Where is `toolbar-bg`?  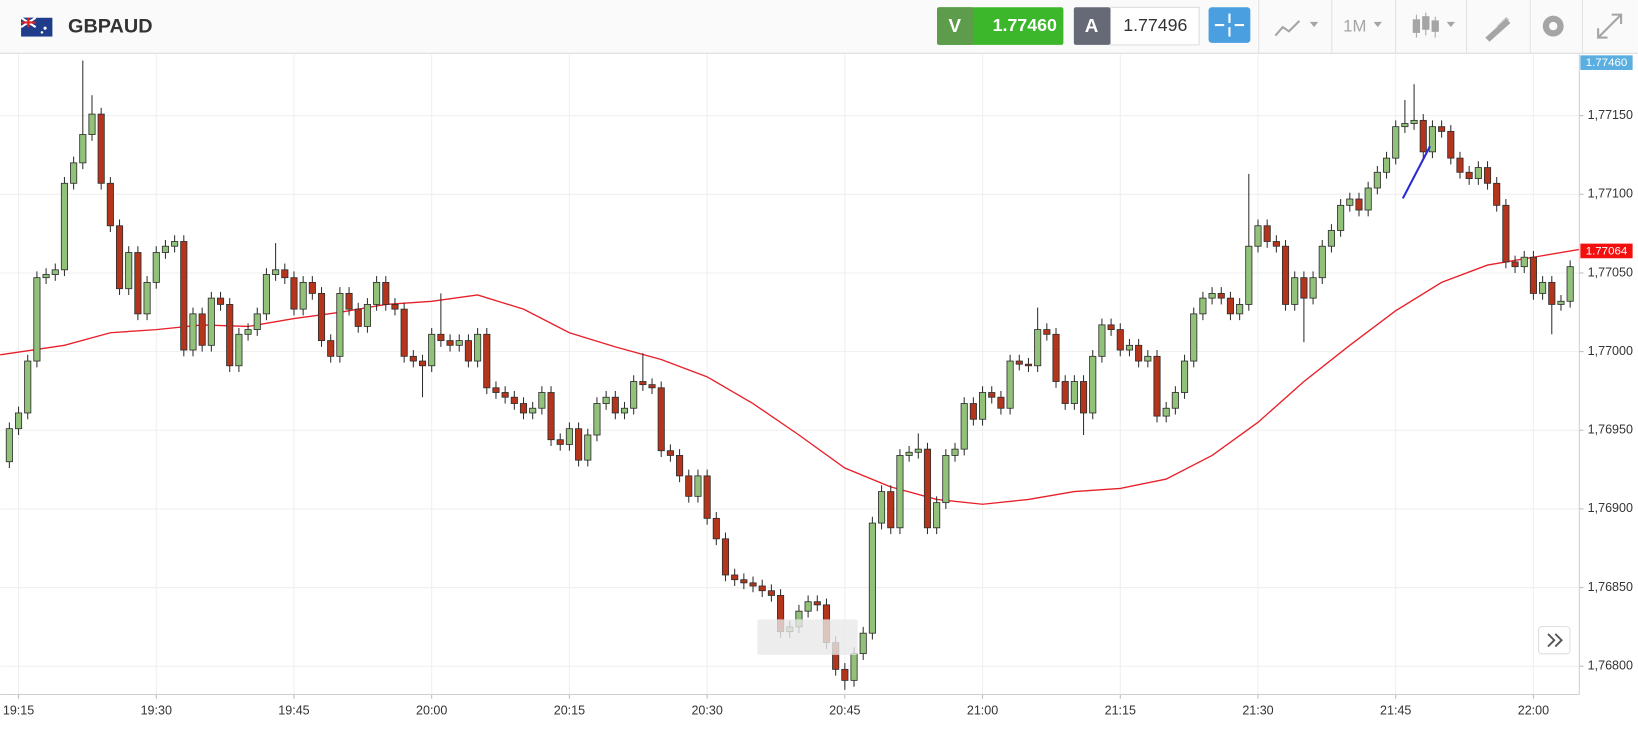 toolbar-bg is located at coordinates (819, 27).